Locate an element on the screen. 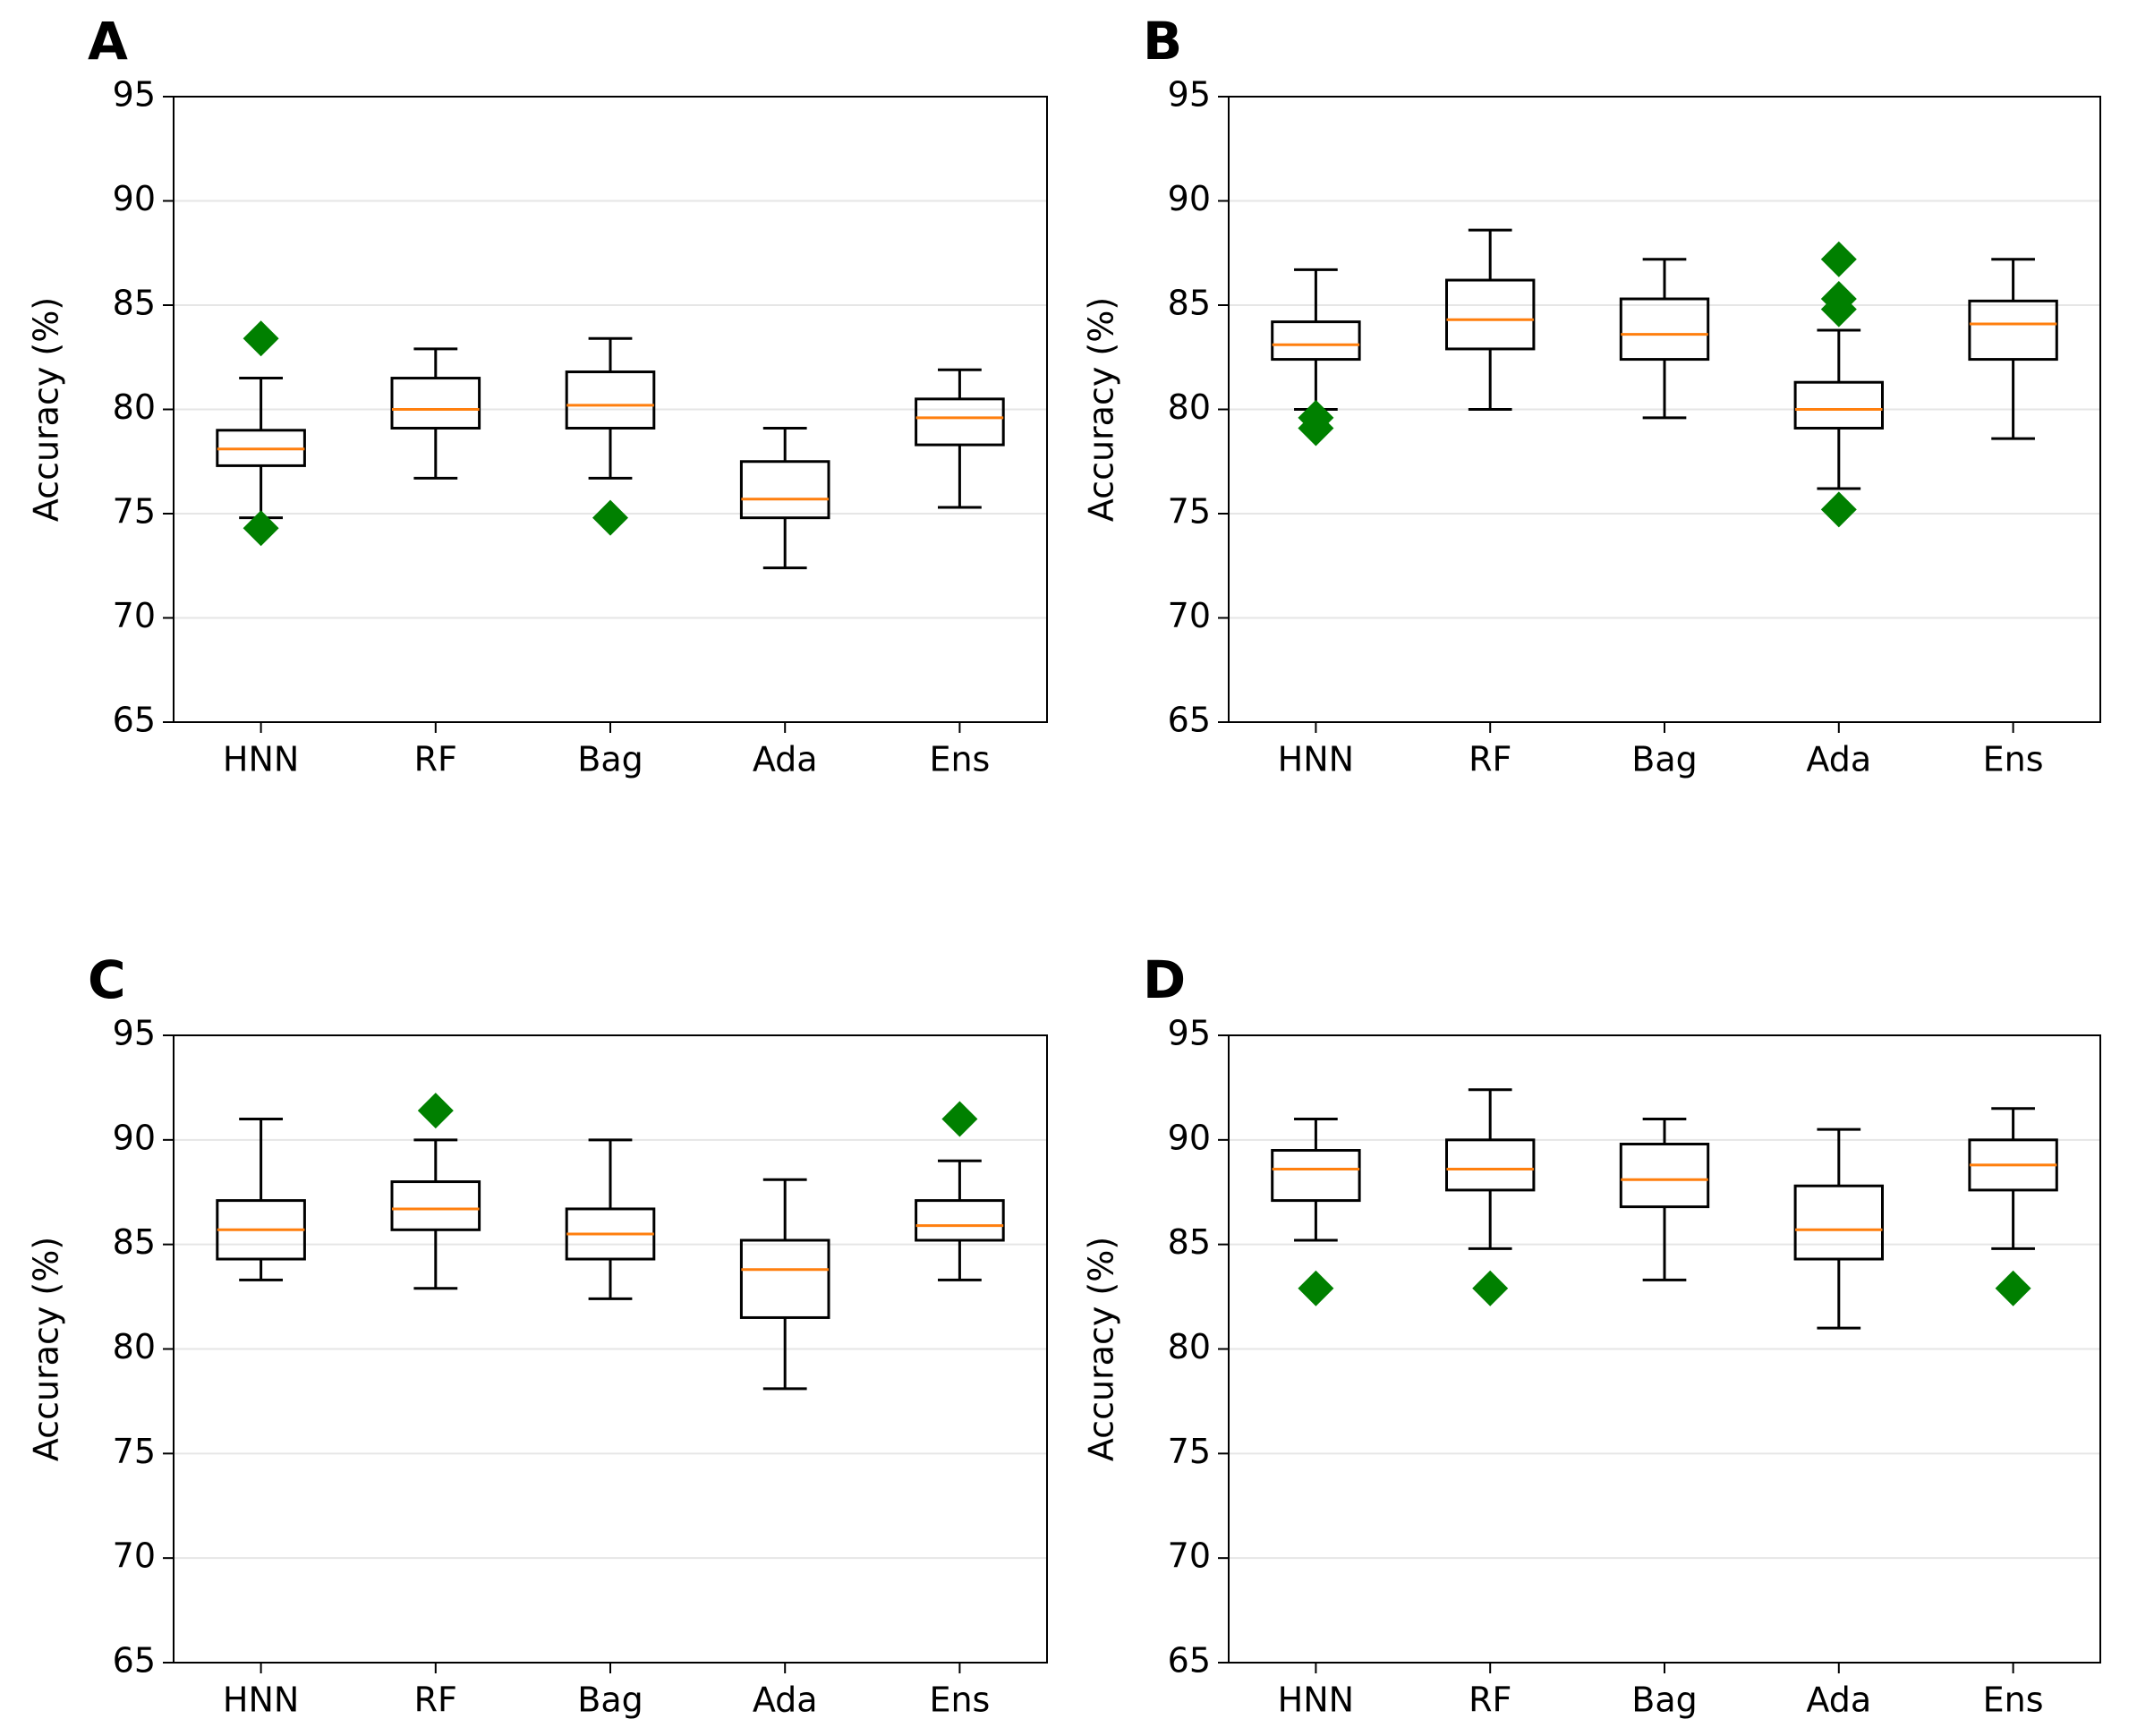 The image size is (2137, 1736). panel-label: D is located at coordinates (1165, 979).